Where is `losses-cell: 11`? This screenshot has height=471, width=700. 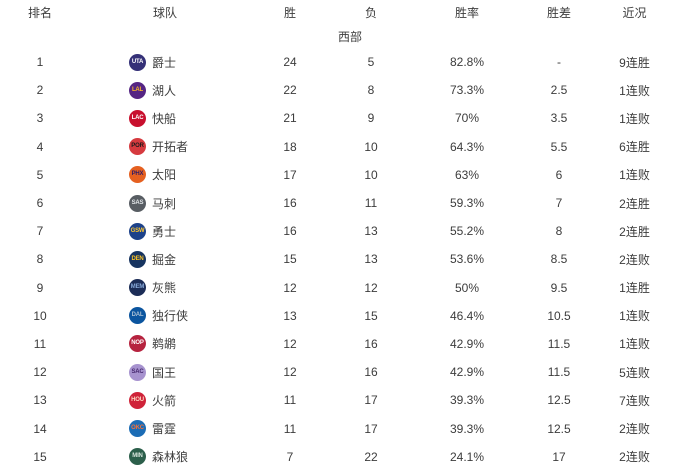
losses-cell: 11 is located at coordinates (371, 203).